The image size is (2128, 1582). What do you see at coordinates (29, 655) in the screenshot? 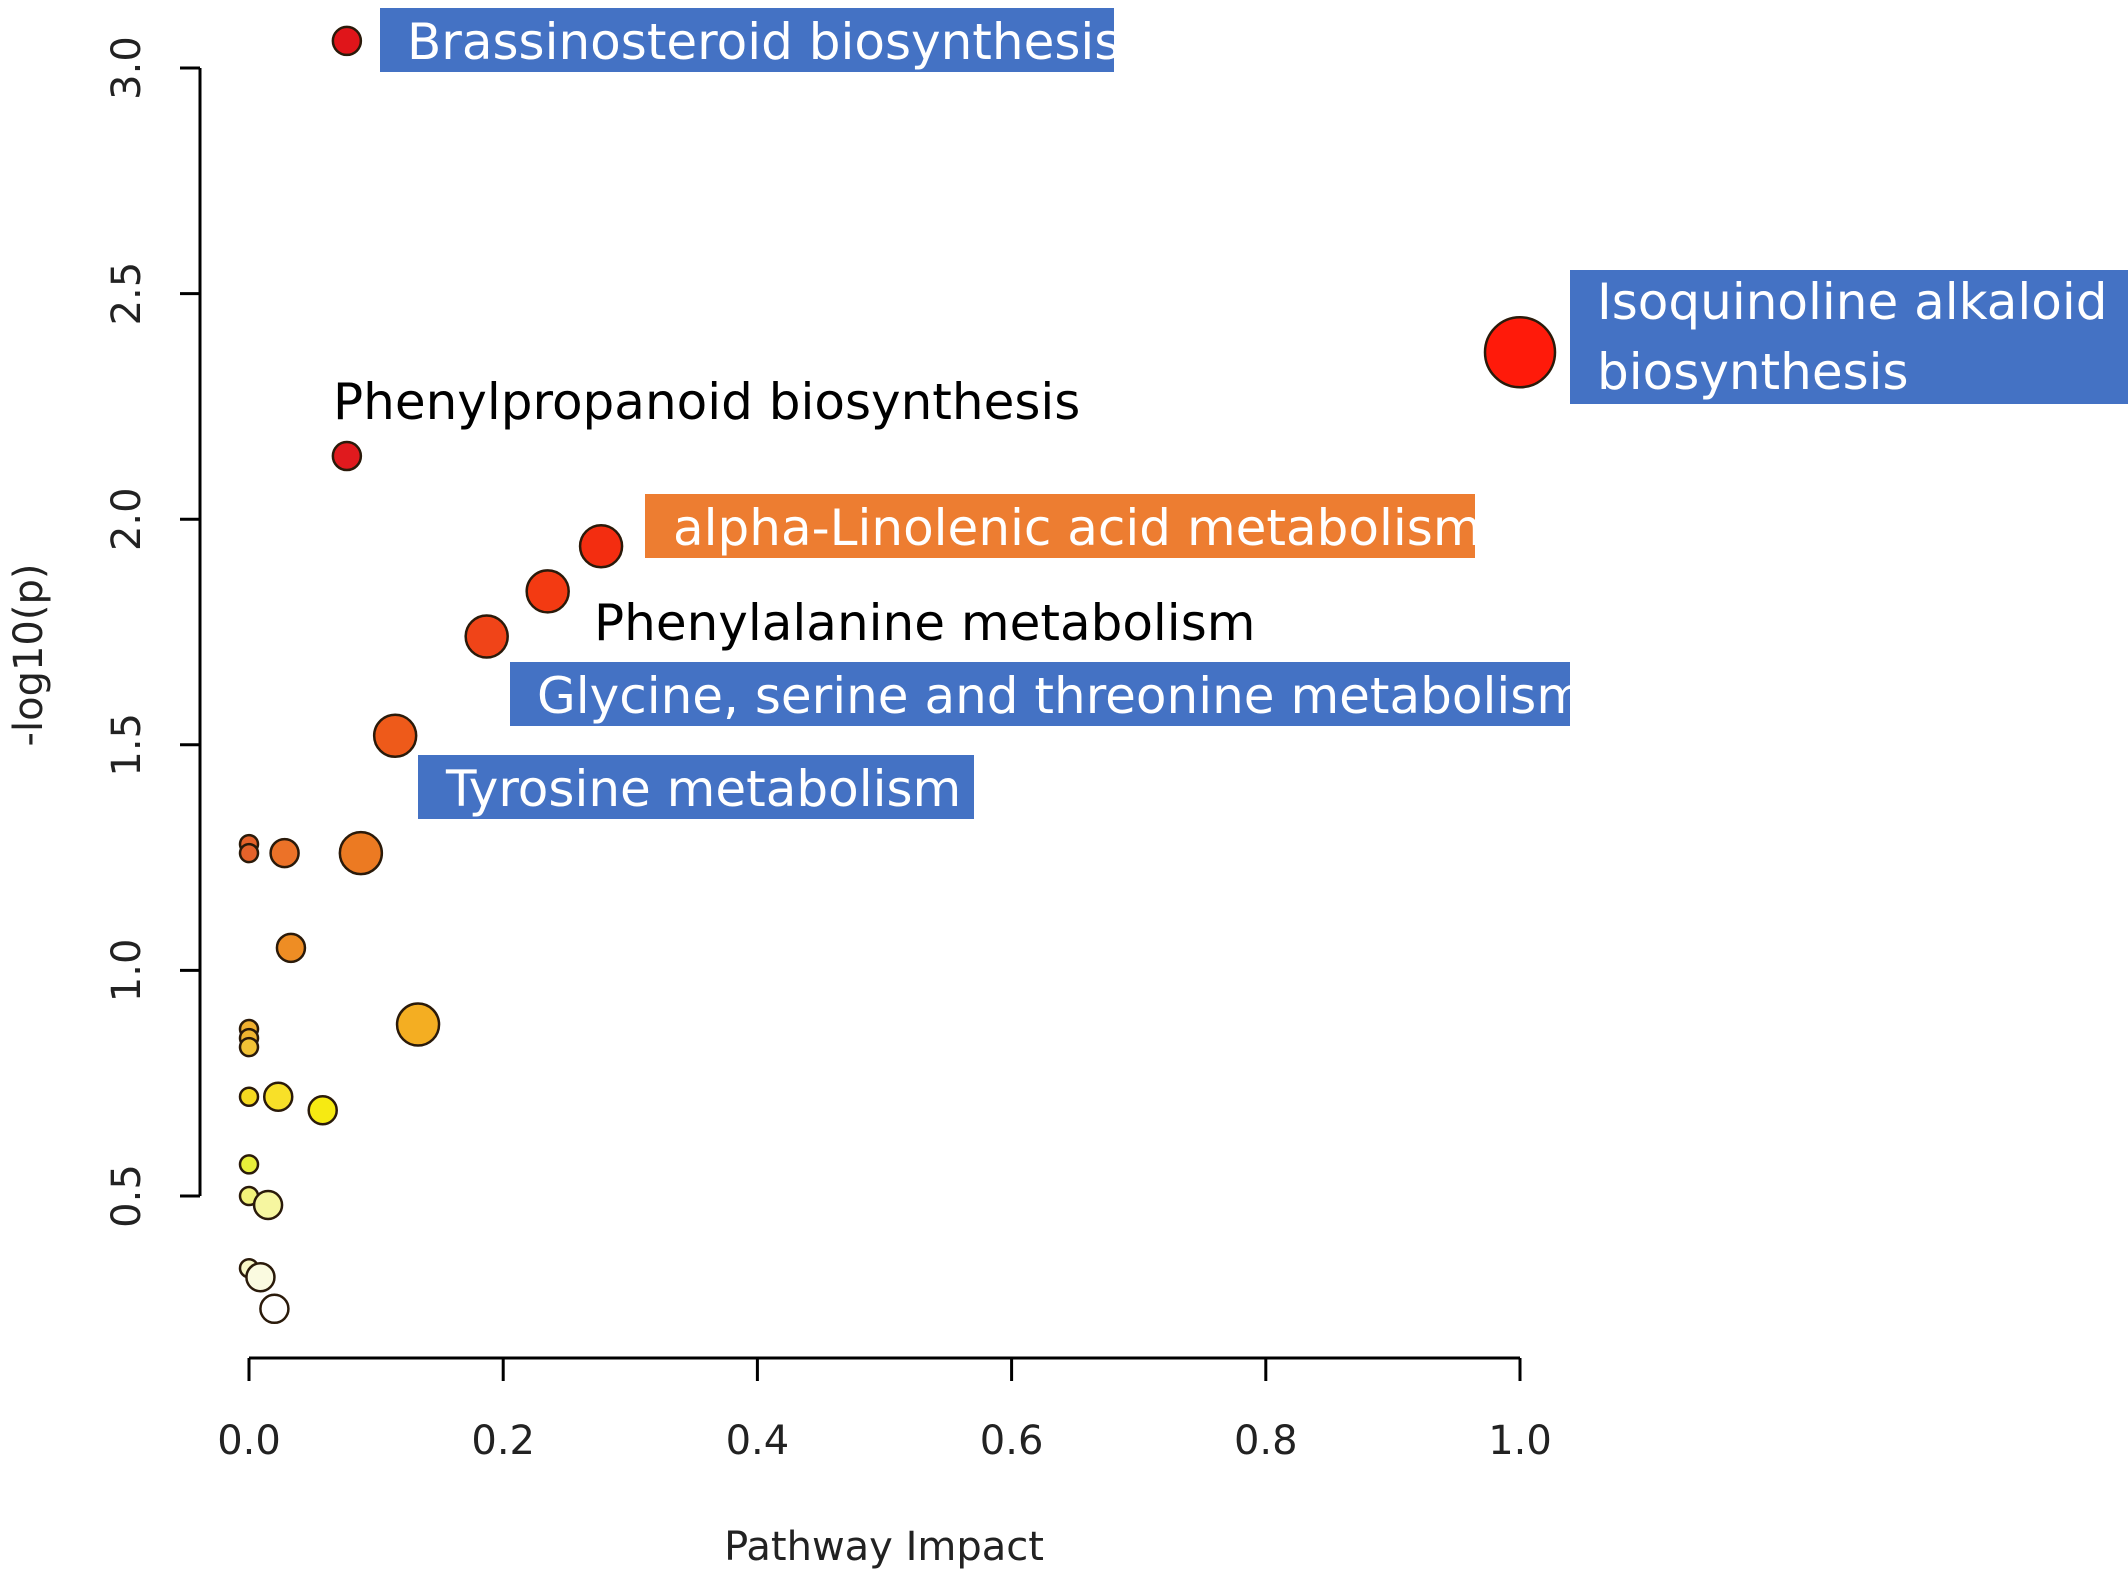
I see `y-axis-title: -log10(p)` at bounding box center [29, 655].